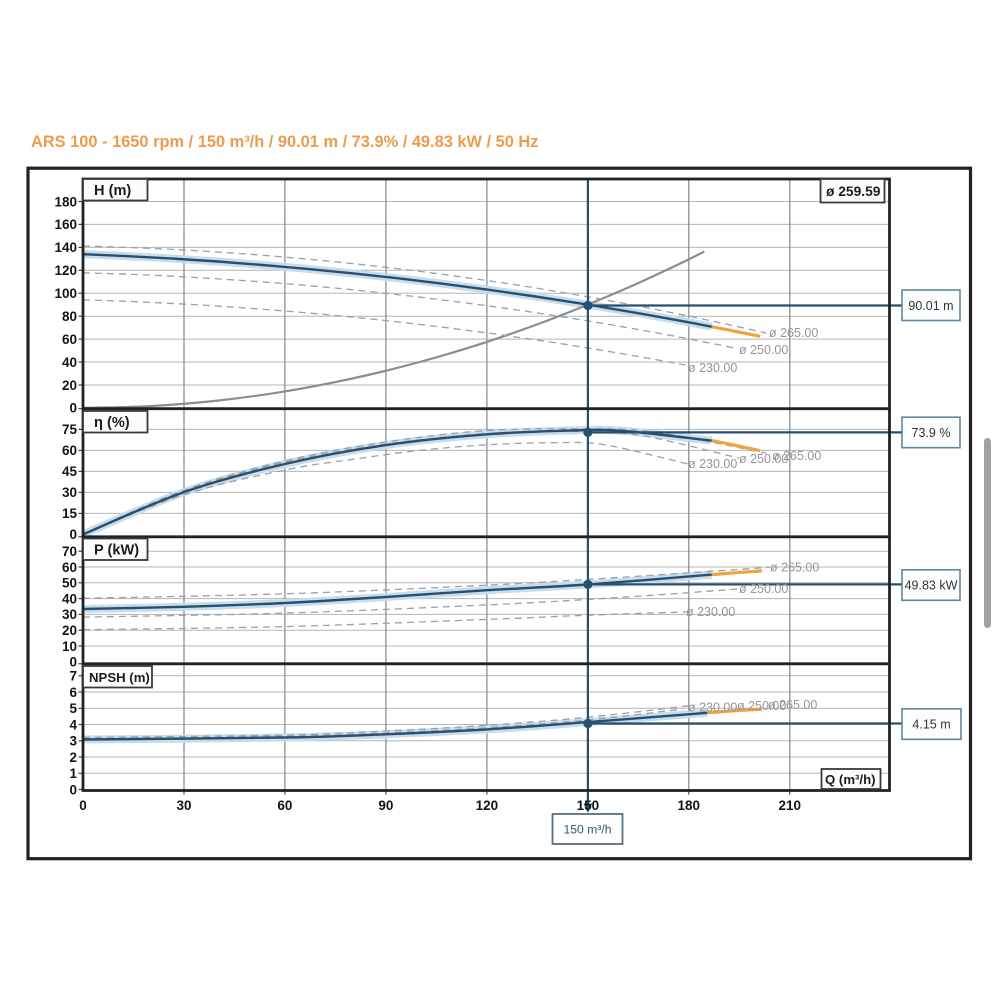  Describe the element at coordinates (931, 725) in the screenshot. I see `svg-text: 4.15 m` at that location.